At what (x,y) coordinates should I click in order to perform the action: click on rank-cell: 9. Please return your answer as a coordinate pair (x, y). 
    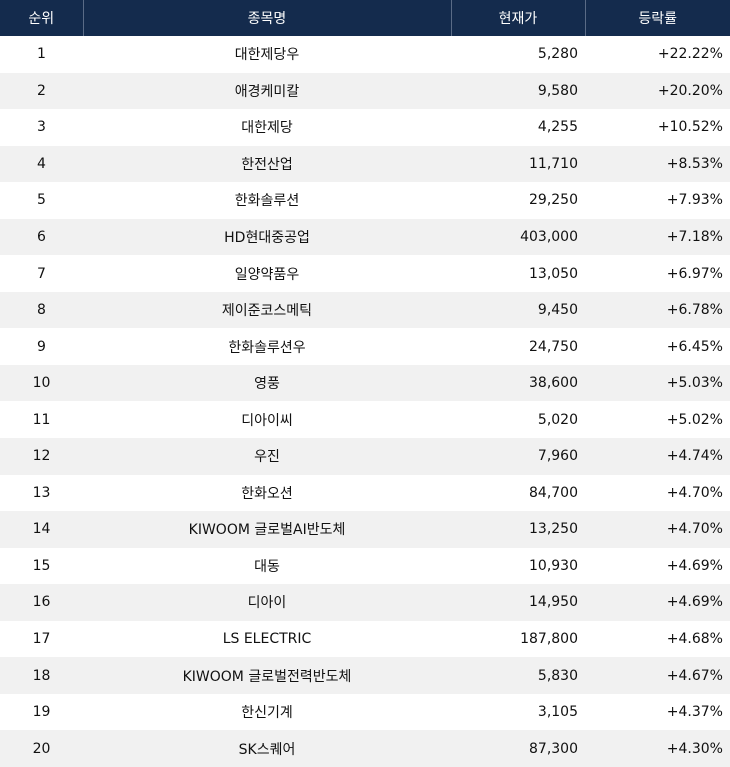
    Looking at the image, I should click on (41, 346).